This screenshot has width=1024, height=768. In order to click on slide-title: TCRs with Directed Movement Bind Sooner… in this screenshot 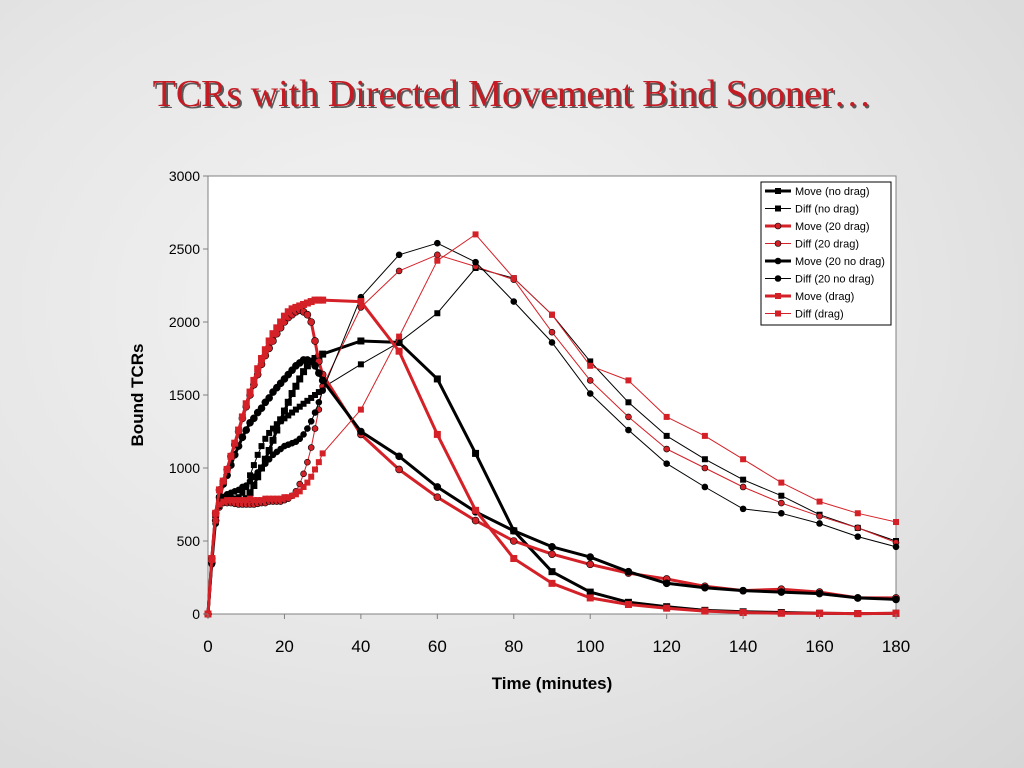, I will do `click(512, 94)`.